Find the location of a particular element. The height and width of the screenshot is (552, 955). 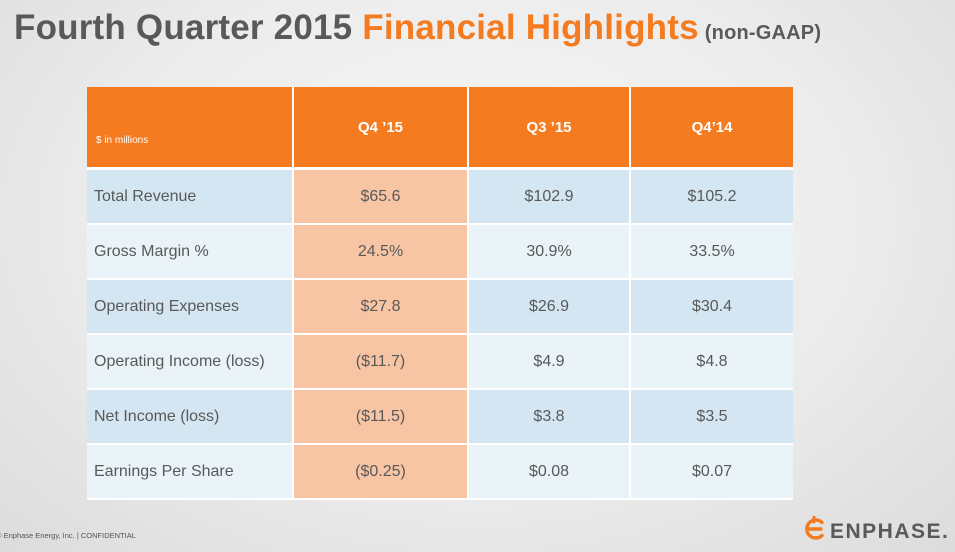

title-part-2: Financial Highlights is located at coordinates (530, 27).